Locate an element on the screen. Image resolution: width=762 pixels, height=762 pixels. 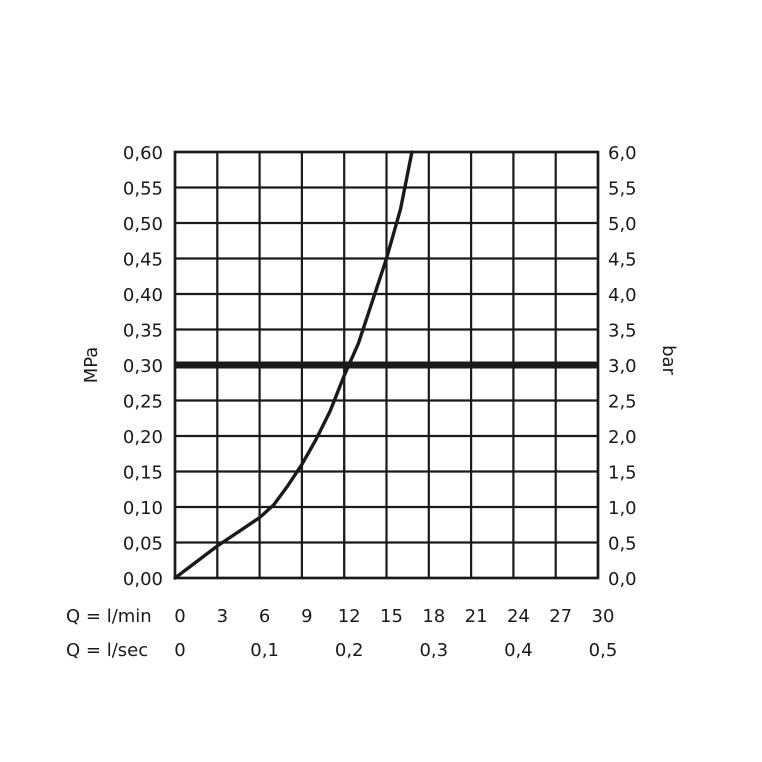
x-tick-label-lsec: 0 is located at coordinates (179, 650).